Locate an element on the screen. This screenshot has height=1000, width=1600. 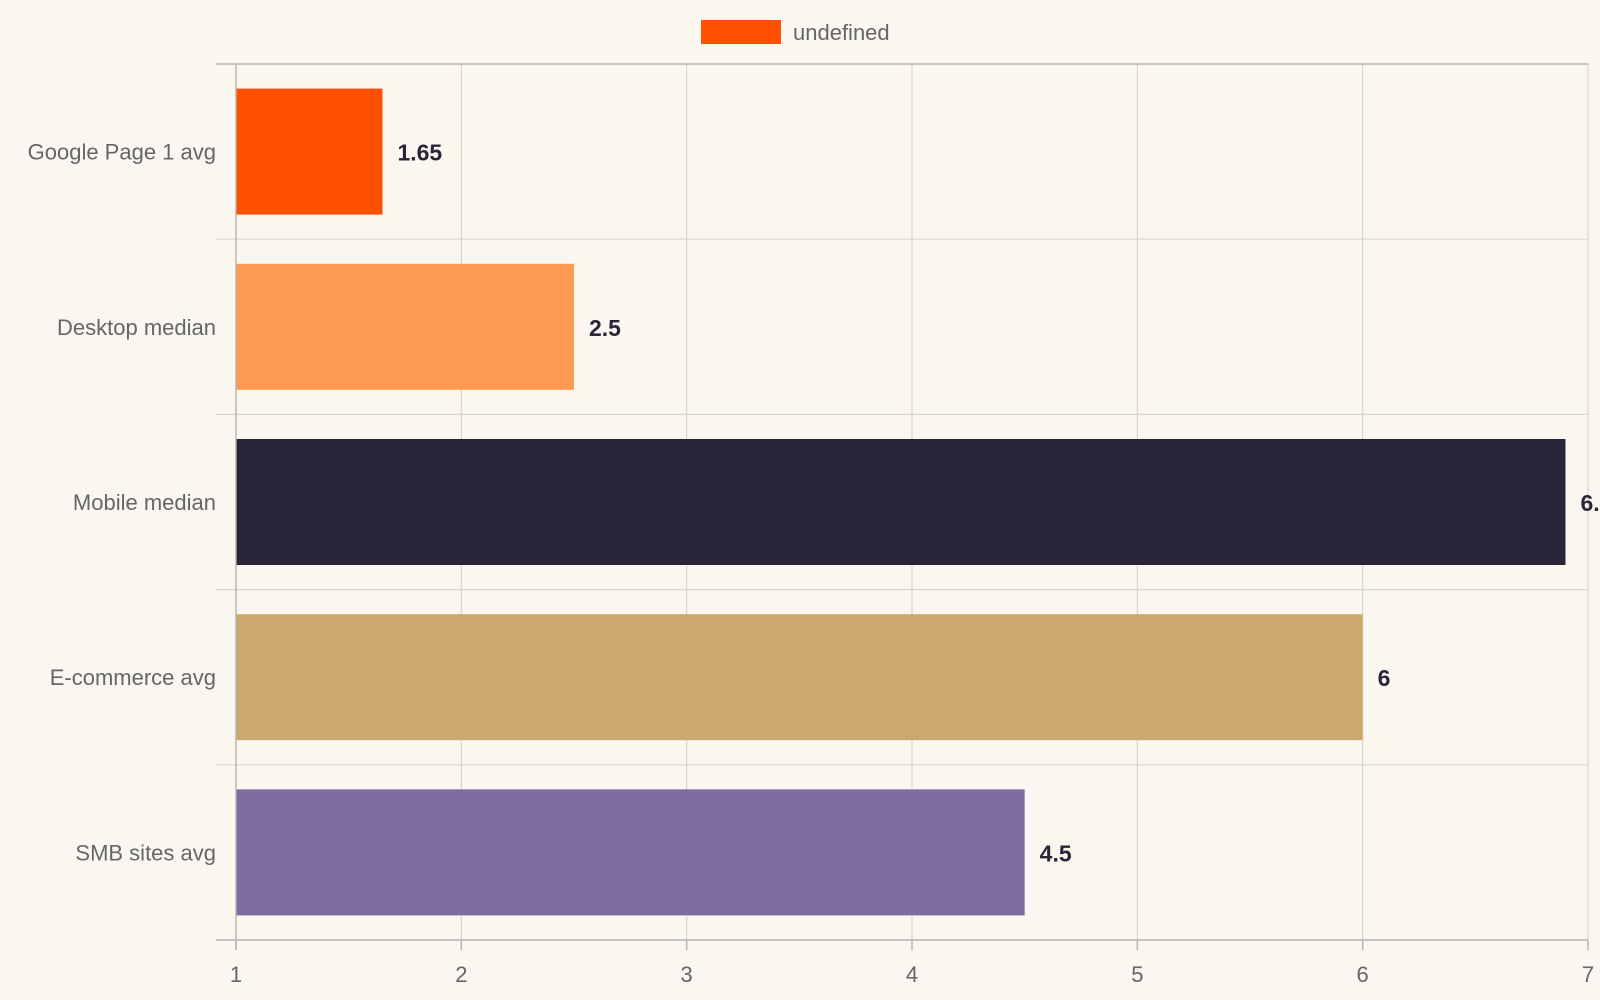
x-tick-label: 4 is located at coordinates (912, 974).